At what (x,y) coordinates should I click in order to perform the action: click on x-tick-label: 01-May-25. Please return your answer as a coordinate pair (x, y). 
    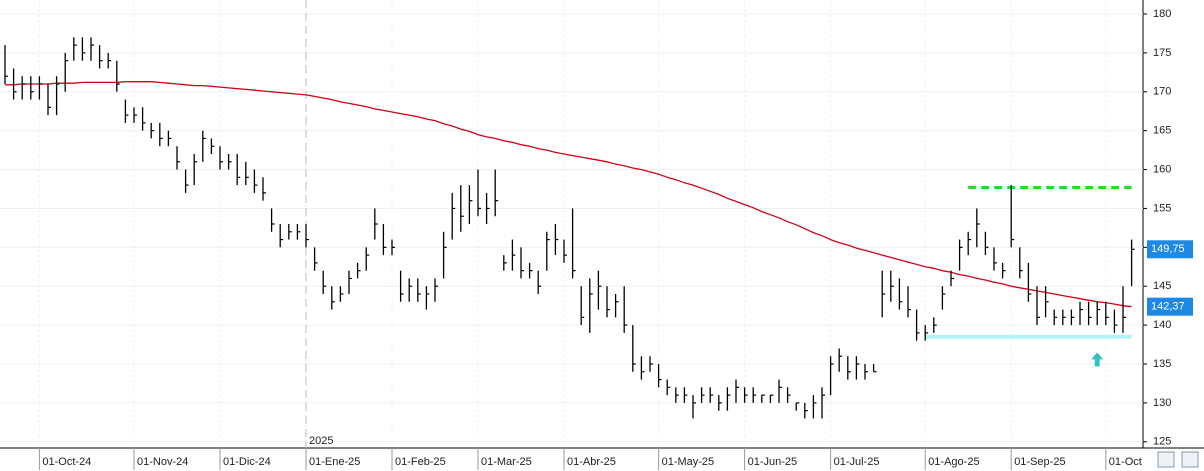
    Looking at the image, I should click on (688, 462).